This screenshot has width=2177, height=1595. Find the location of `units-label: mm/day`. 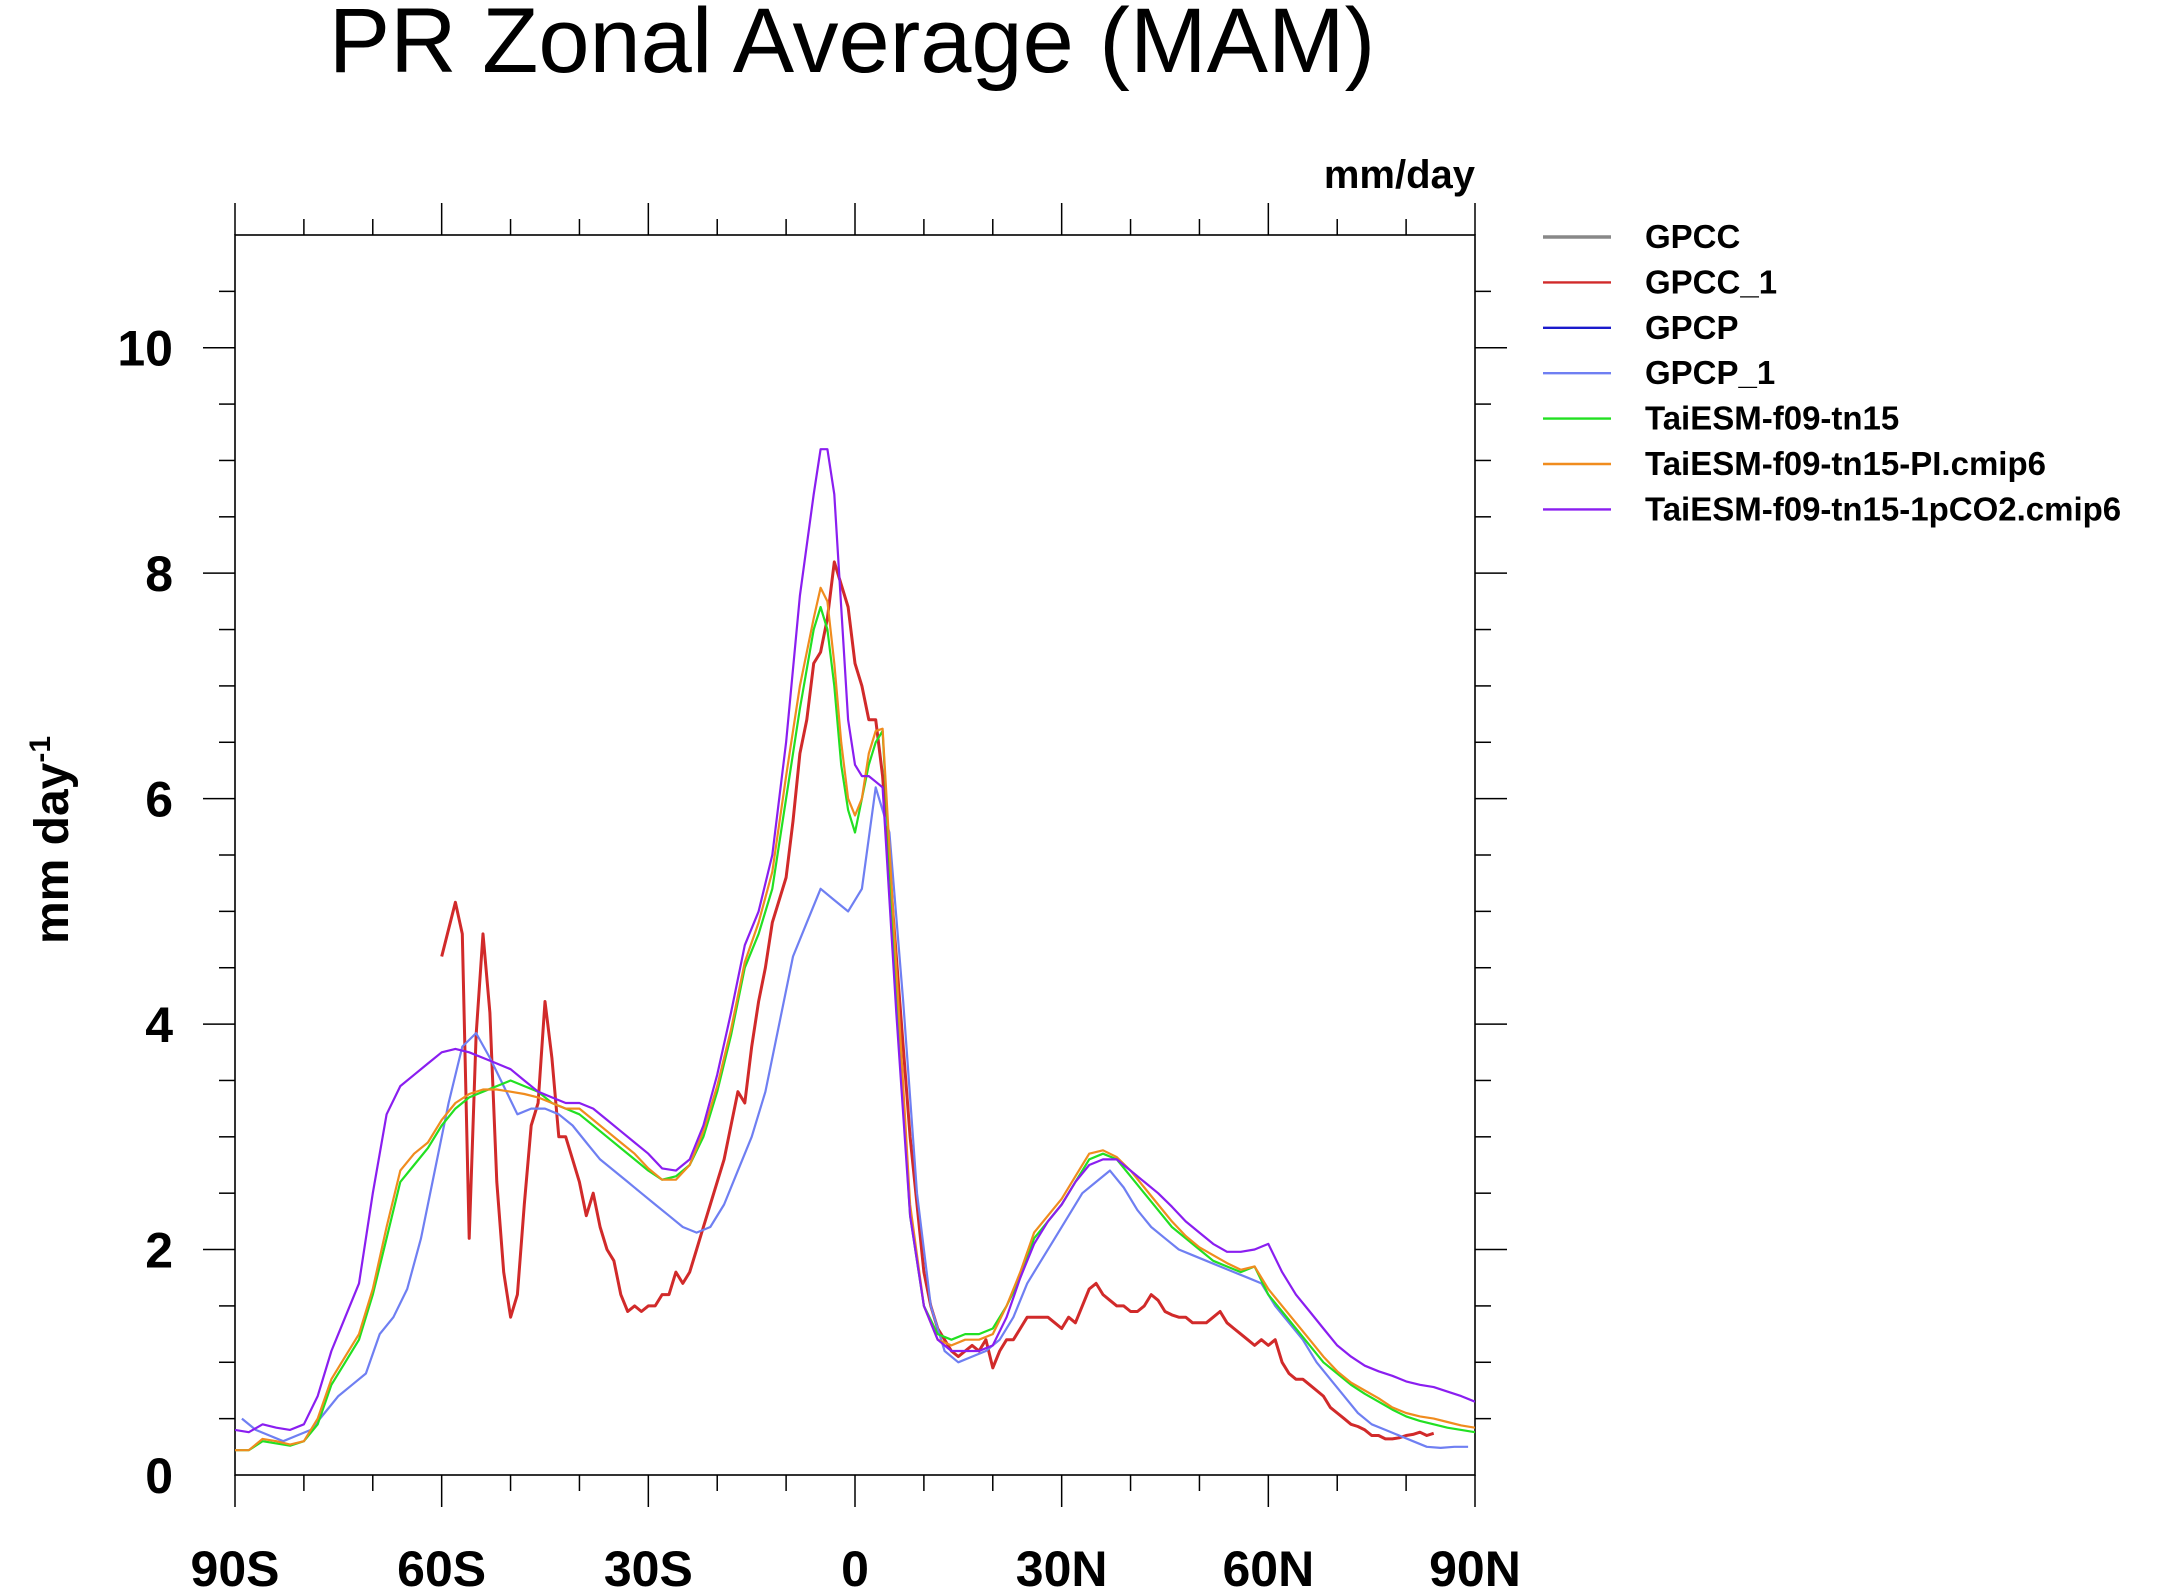

units-label: mm/day is located at coordinates (1400, 175).